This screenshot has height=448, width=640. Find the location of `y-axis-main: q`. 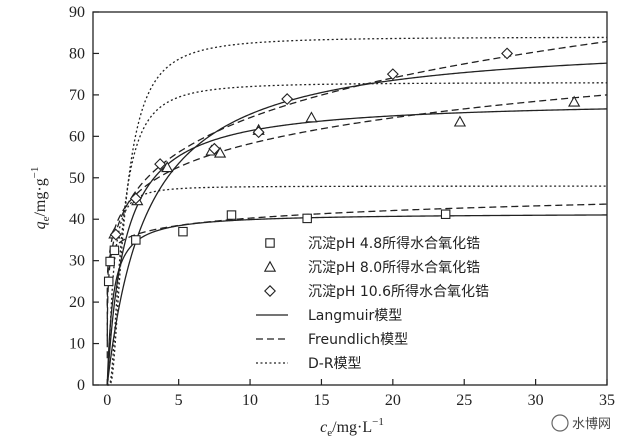

y-axis-main: q is located at coordinates (40, 225).